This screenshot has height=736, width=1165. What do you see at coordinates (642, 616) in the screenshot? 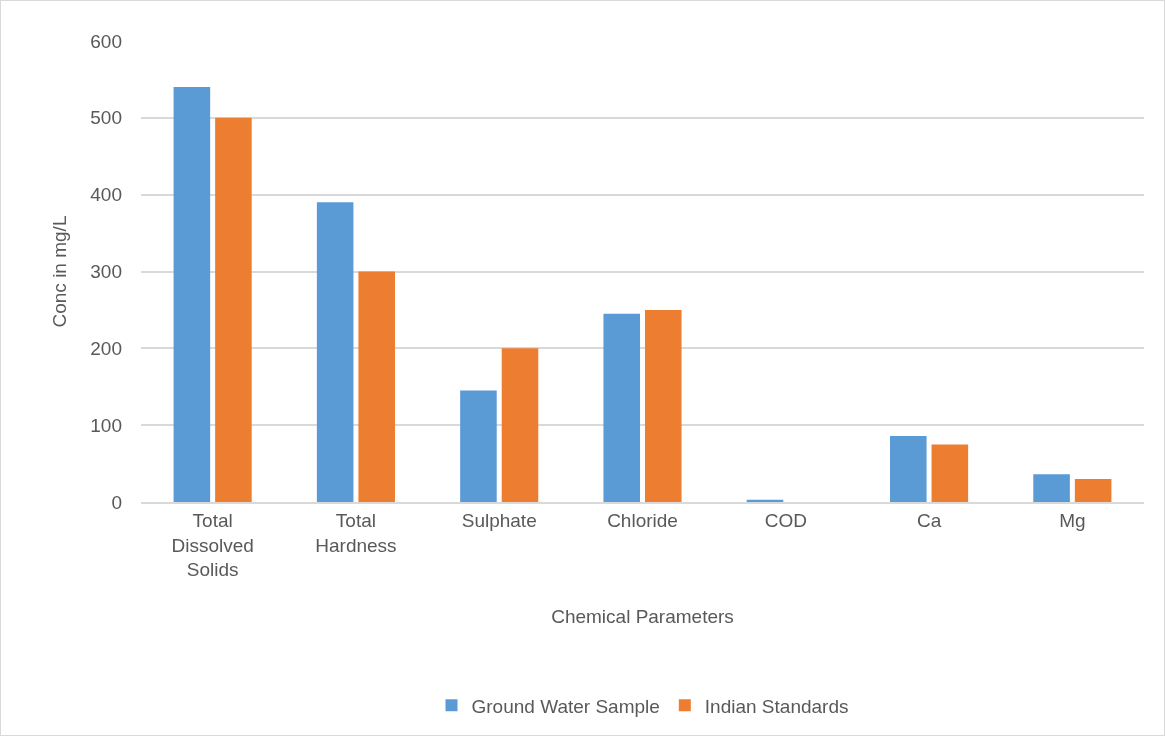
I see `x-axis-title: Chemical Parameters` at bounding box center [642, 616].